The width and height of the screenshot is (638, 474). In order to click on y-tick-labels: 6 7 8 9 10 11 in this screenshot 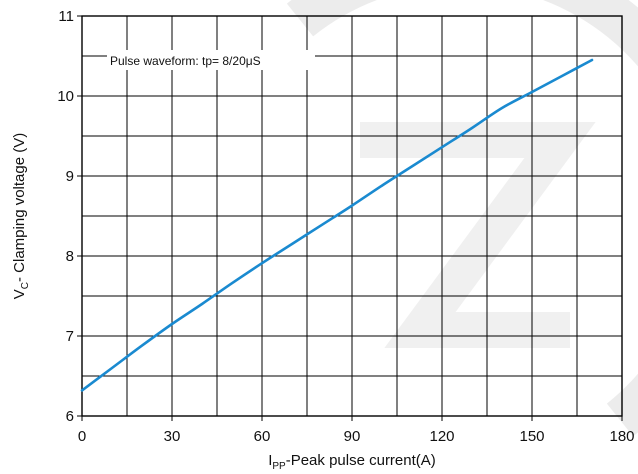, I will do `click(65, 216)`.